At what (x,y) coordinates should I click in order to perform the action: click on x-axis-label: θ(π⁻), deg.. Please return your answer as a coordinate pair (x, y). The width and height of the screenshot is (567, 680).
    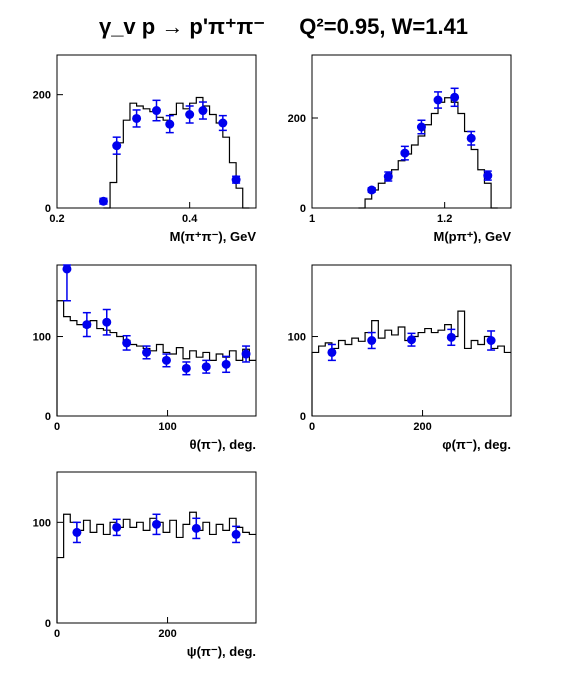
    Looking at the image, I should click on (223, 444).